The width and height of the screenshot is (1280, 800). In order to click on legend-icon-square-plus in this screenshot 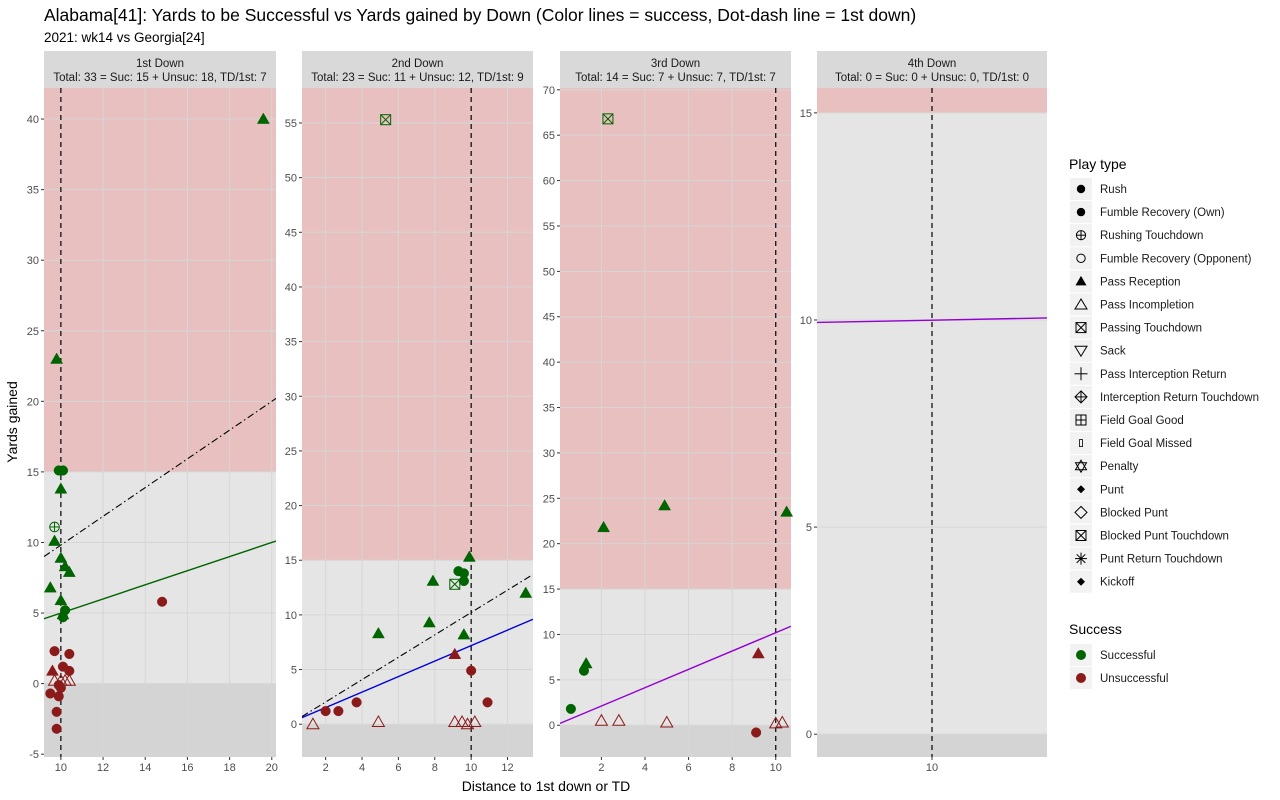, I will do `click(1081, 420)`.